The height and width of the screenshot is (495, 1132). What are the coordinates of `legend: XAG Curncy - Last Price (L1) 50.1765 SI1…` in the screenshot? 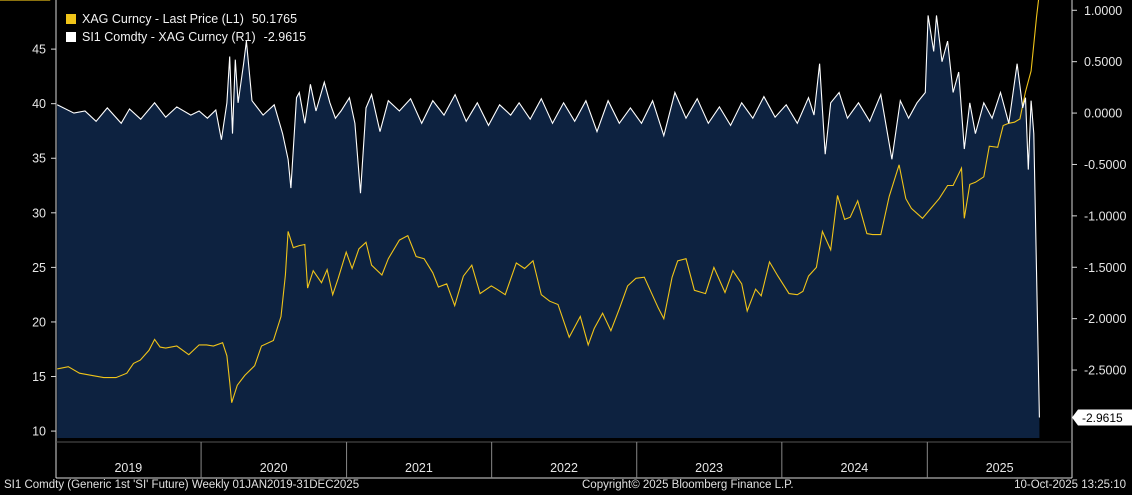 It's located at (186, 28).